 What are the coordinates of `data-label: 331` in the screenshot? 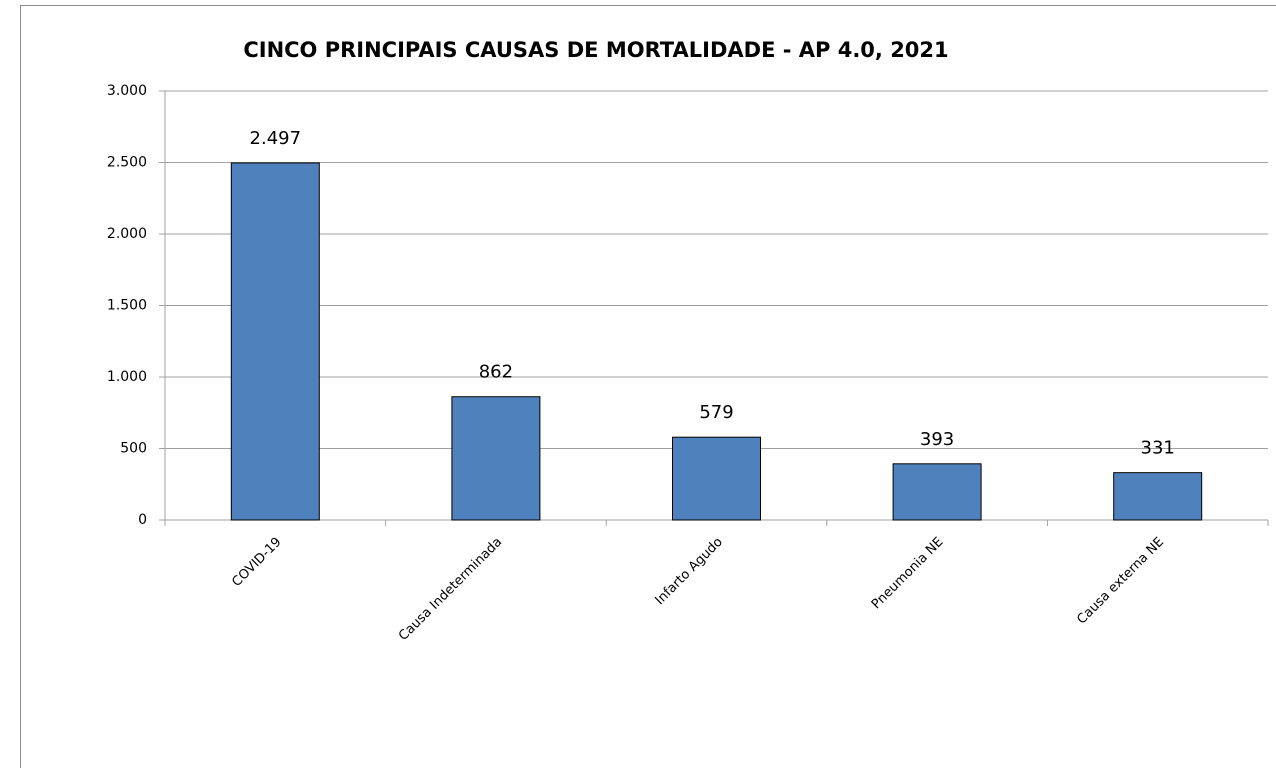 It's located at (1158, 448).